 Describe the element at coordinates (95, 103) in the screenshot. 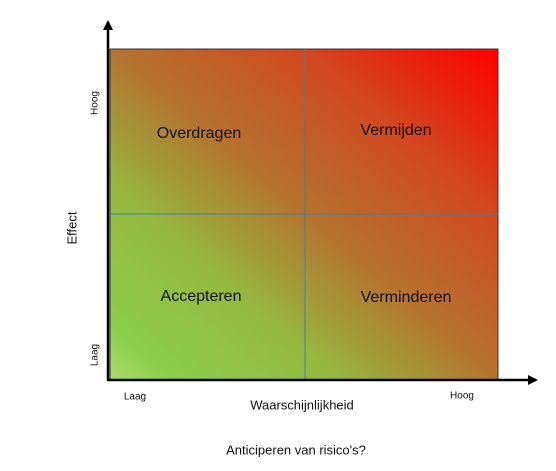

I see `y-high-label: Hoog` at that location.